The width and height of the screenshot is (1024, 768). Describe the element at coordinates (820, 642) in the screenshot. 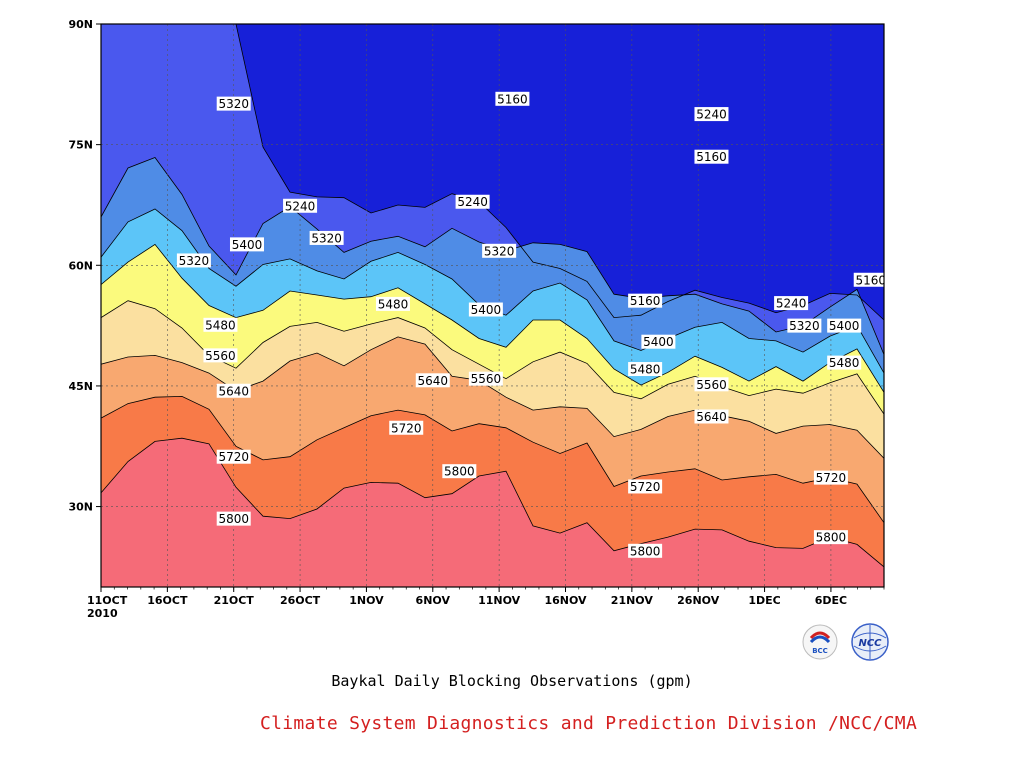

I see `bcc-logo: BCC` at that location.